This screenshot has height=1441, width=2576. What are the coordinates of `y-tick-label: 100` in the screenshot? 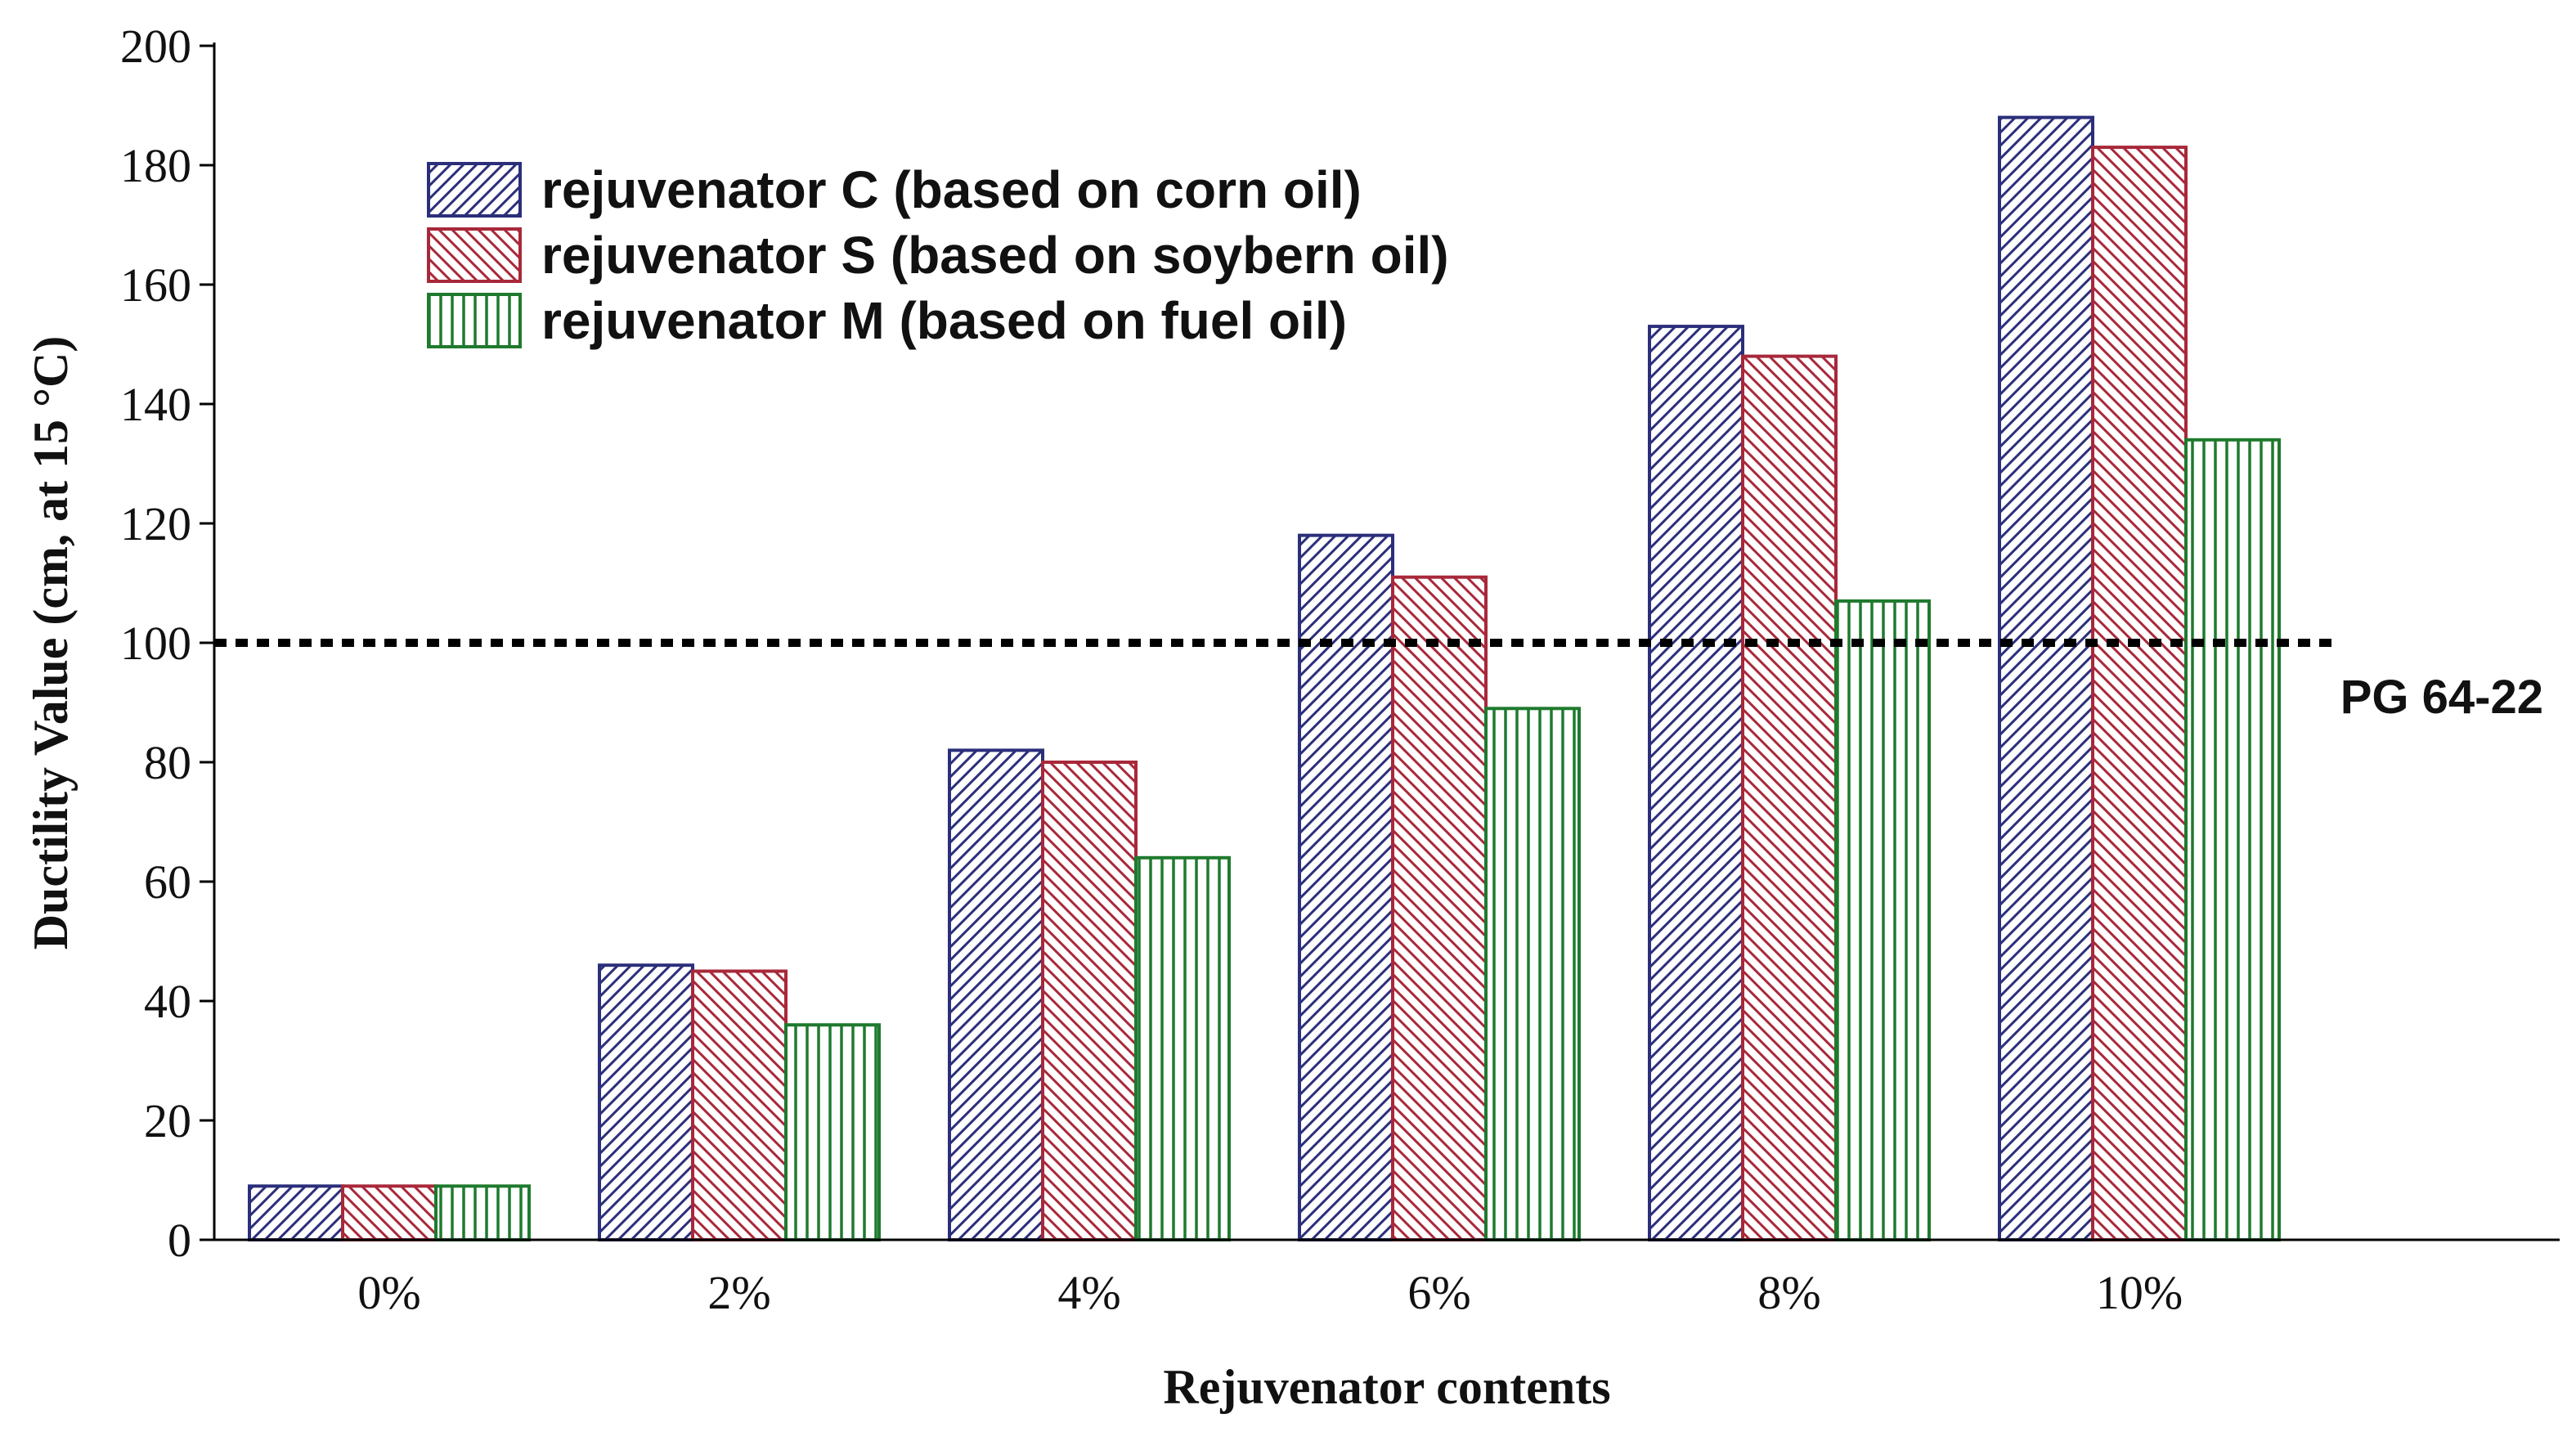 It's located at (155, 643).